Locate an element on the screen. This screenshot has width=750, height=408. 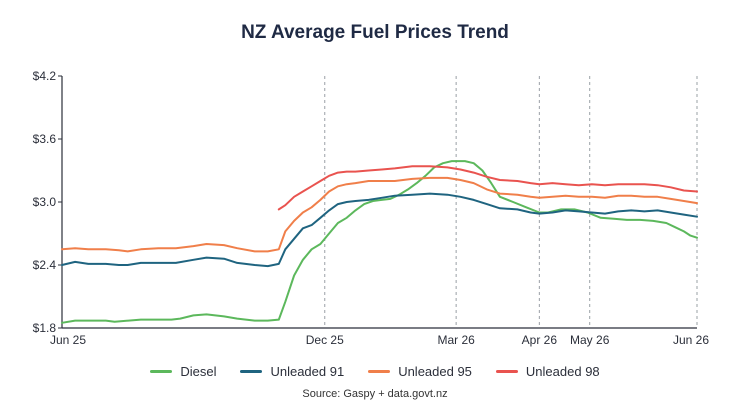
source-note: Source: Gaspy + data.govt.nz is located at coordinates (375, 394).